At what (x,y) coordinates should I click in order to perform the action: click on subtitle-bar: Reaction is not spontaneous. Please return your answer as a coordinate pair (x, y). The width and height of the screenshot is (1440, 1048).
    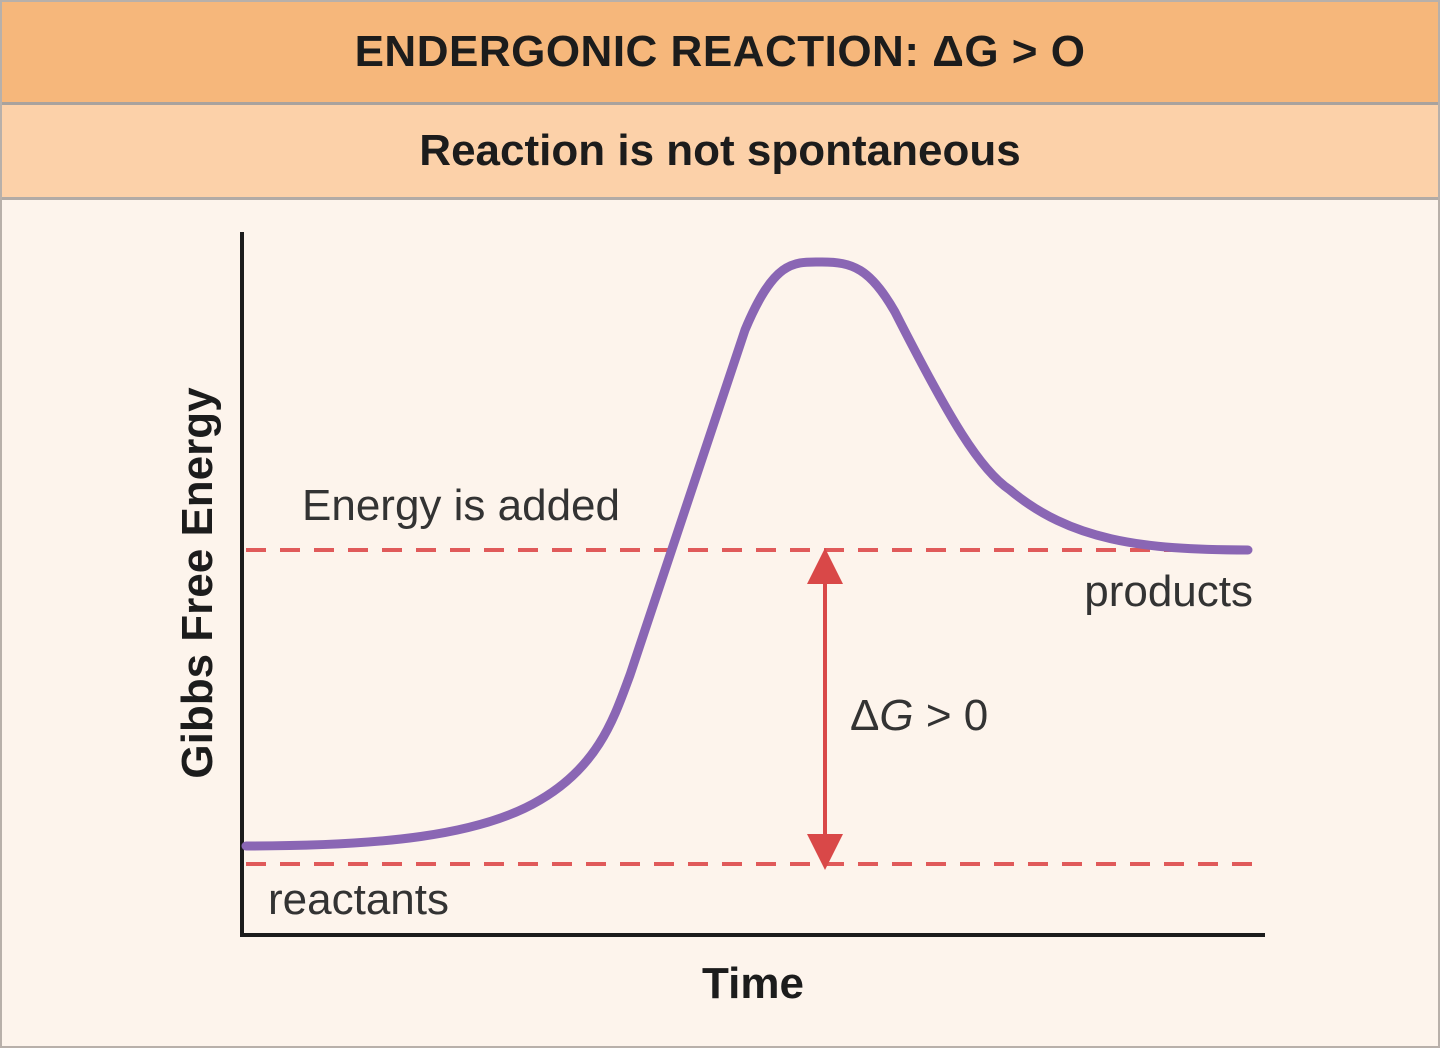
    Looking at the image, I should click on (720, 152).